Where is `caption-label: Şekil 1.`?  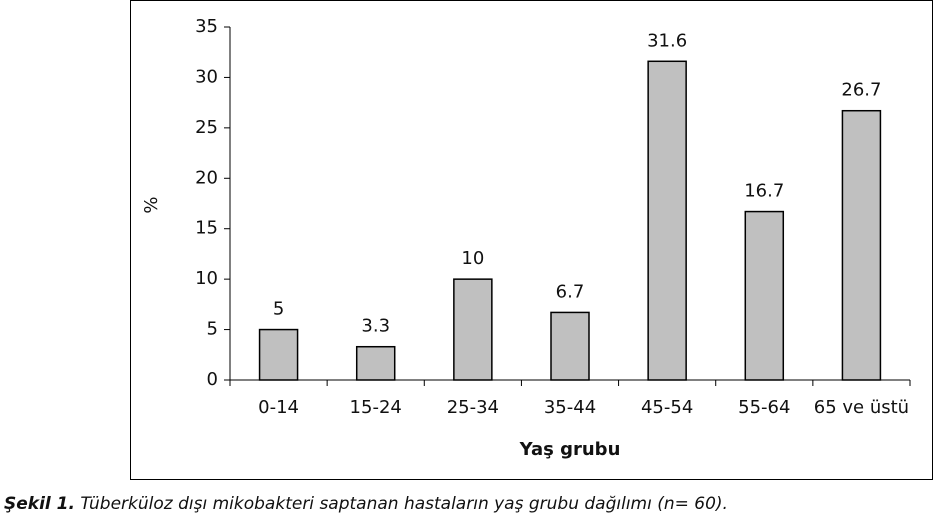
caption-label: Şekil 1. is located at coordinates (39, 504).